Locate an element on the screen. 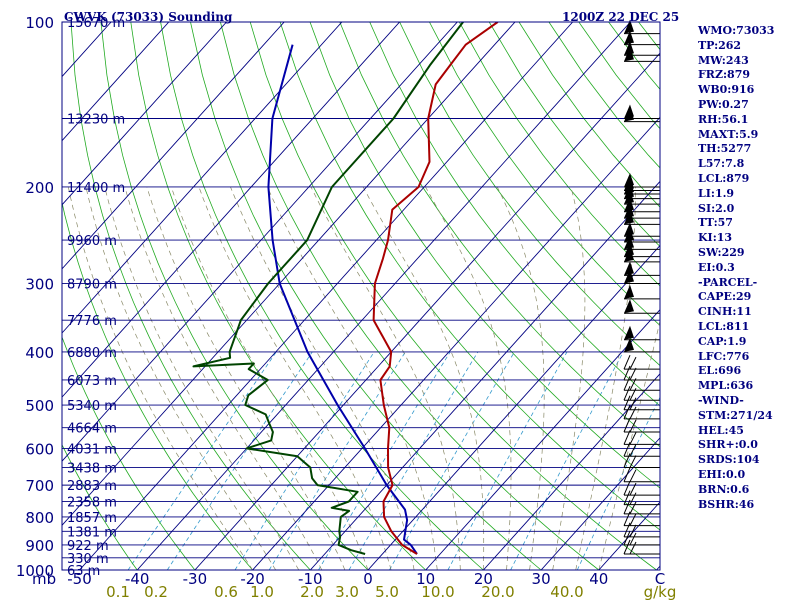  index-line: BSHR:46 is located at coordinates (726, 504).